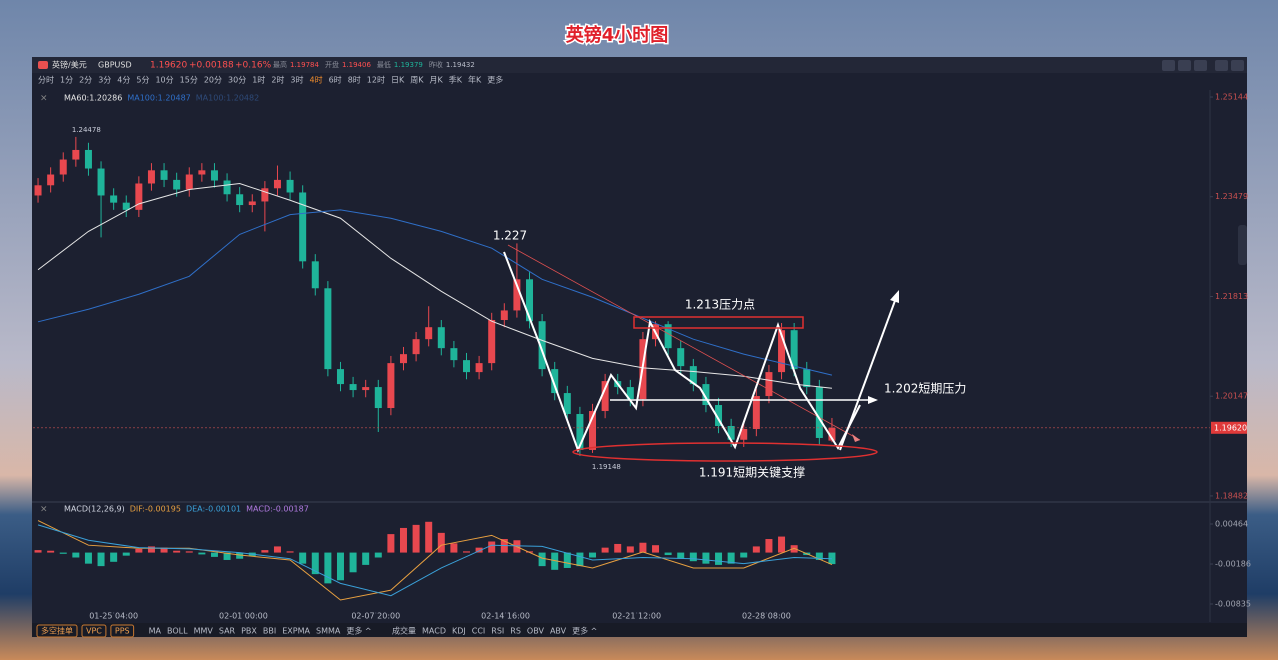  What do you see at coordinates (456, 80) in the screenshot?
I see `timeframe-tab: 季K` at bounding box center [456, 80].